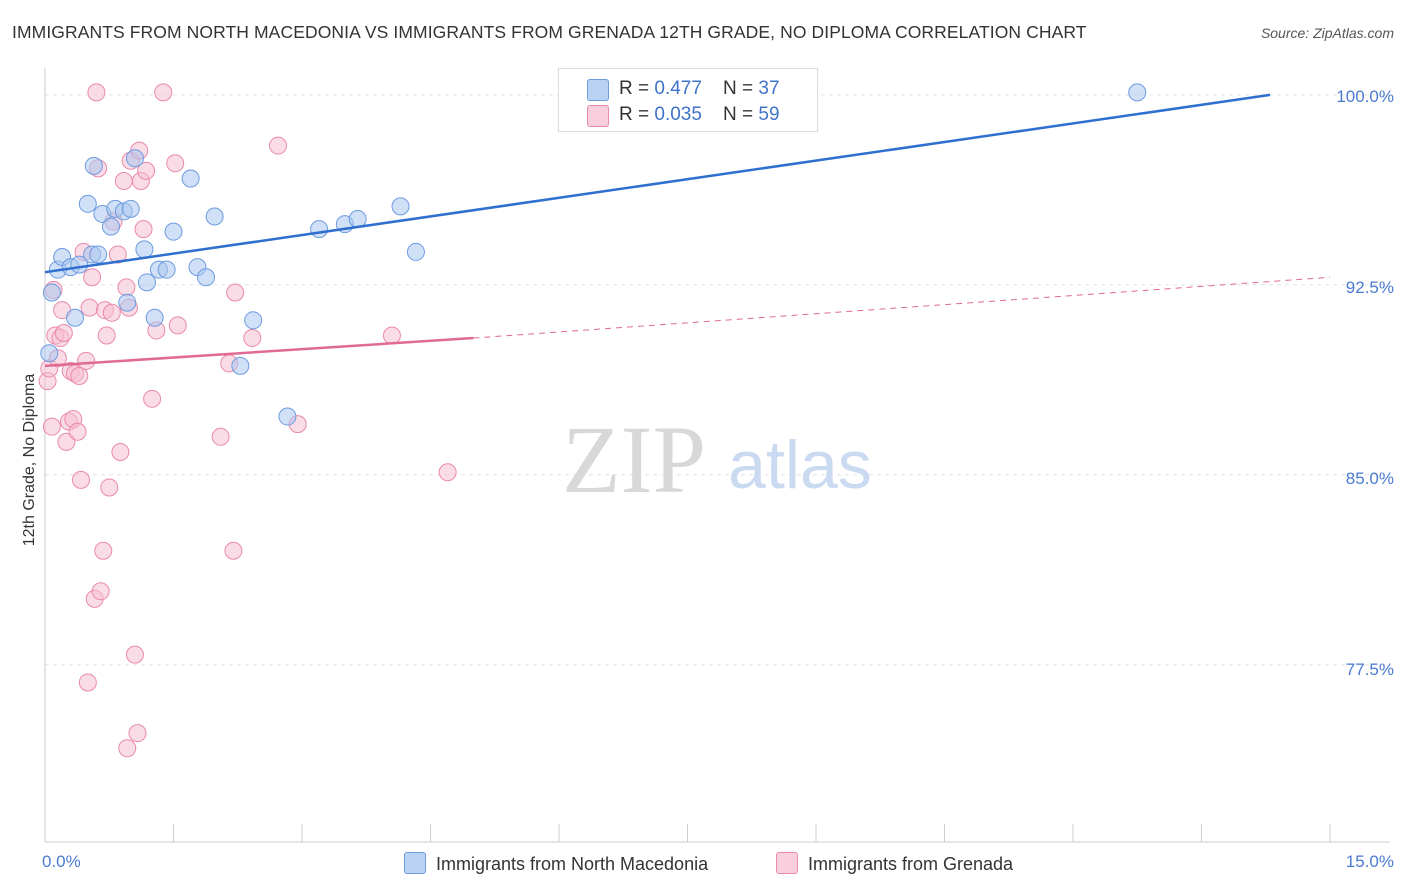 Image resolution: width=1406 pixels, height=892 pixels. I want to click on bottom-legend-north-macedonia: Immigrants from North Macedonia, so click(556, 863).